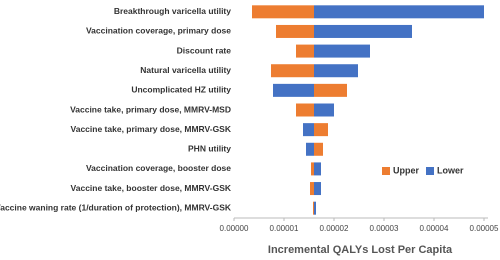  Describe the element at coordinates (384, 228) in the screenshot. I see `x-tick-label: 0.00003` at that location.